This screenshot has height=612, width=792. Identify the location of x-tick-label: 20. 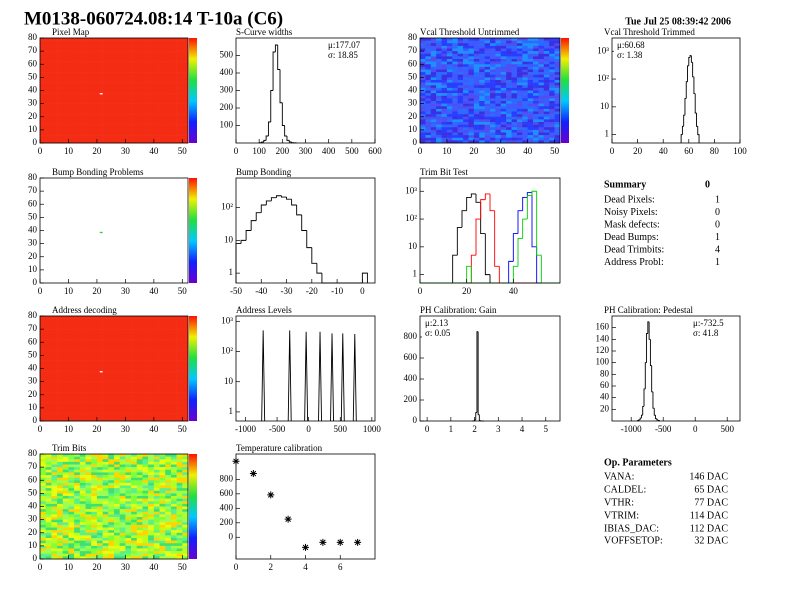
(97, 151).